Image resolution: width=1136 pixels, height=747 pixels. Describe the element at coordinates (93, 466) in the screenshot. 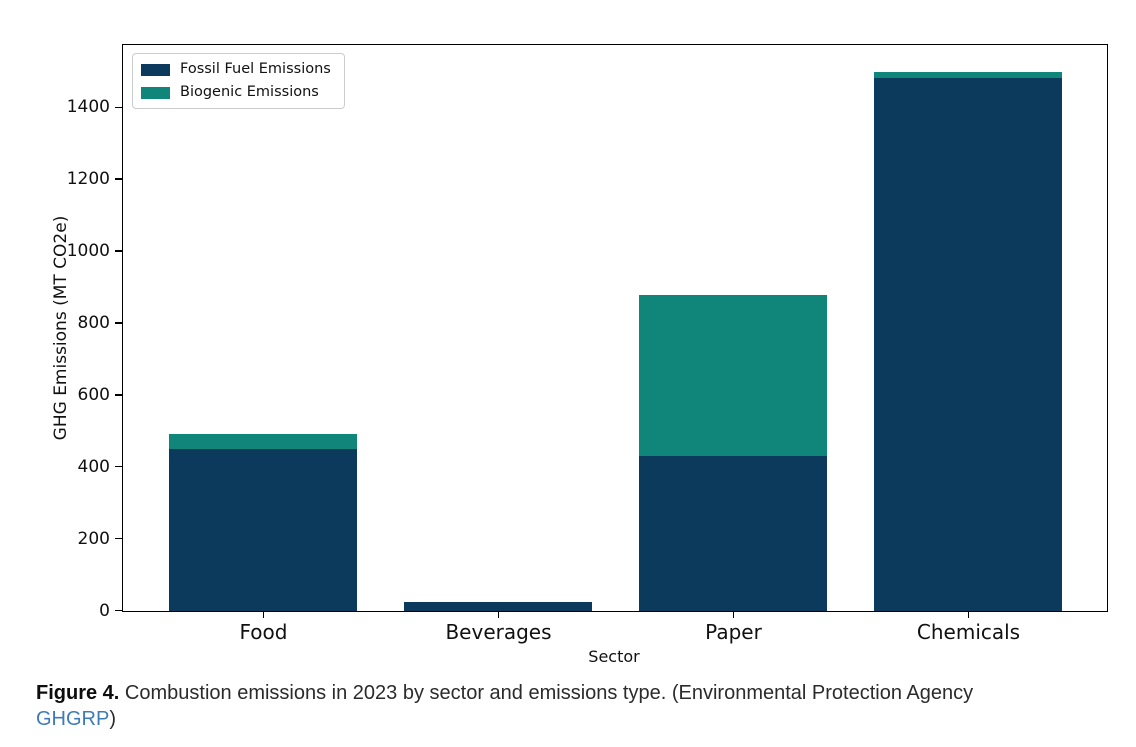

I see `y-tick-label: 400` at that location.